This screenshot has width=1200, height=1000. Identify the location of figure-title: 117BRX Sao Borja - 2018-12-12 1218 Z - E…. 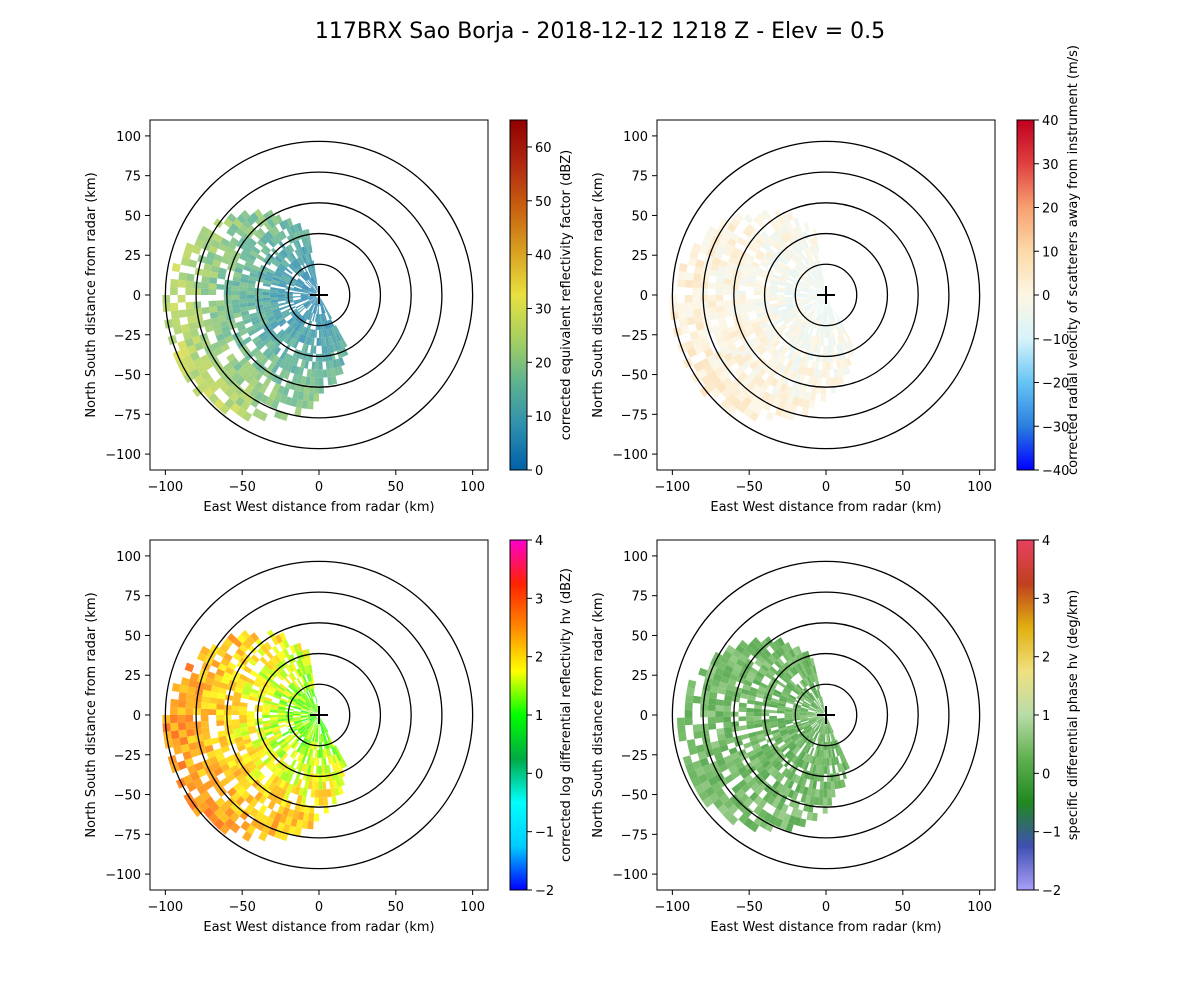
(600, 31).